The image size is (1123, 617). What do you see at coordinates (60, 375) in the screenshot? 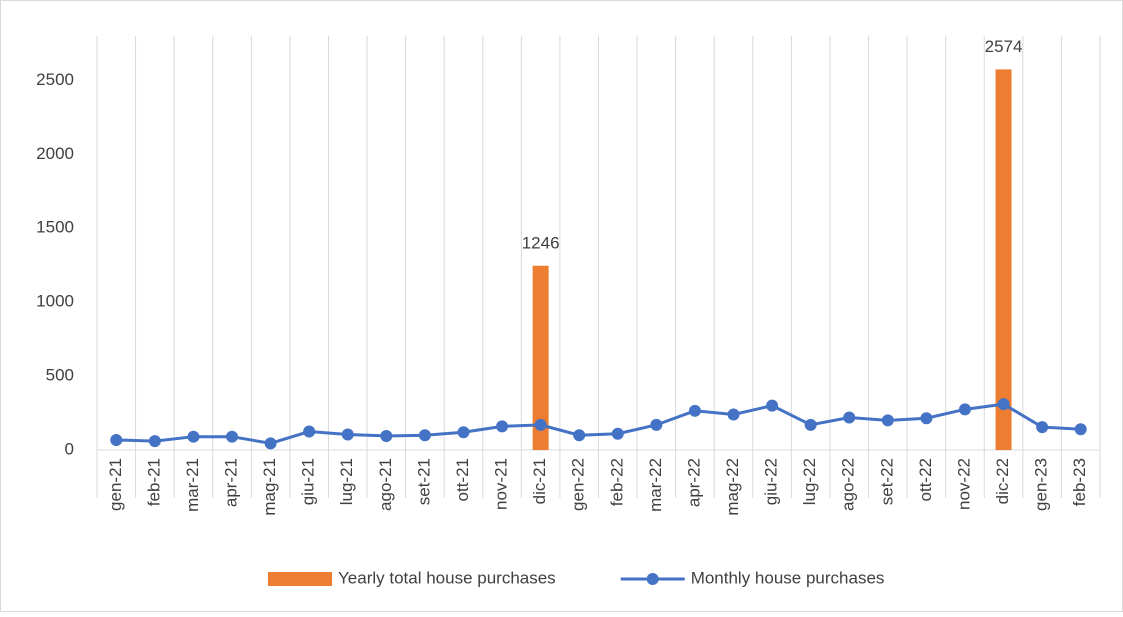
I see `y-tick-label: 500` at bounding box center [60, 375].